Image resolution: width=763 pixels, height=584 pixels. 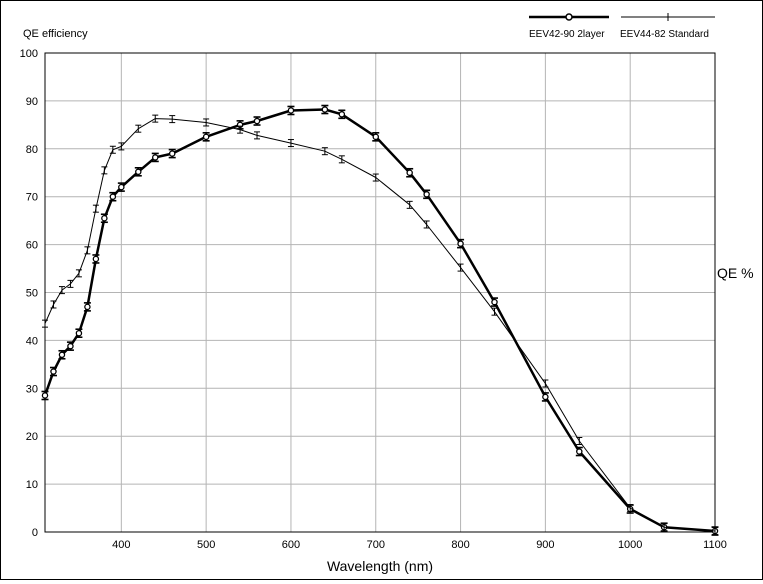 I want to click on y-tick-label: 40, so click(x=32, y=341).